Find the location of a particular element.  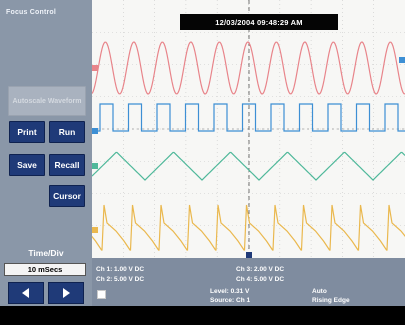

cursor-button: Cursor is located at coordinates (67, 196).